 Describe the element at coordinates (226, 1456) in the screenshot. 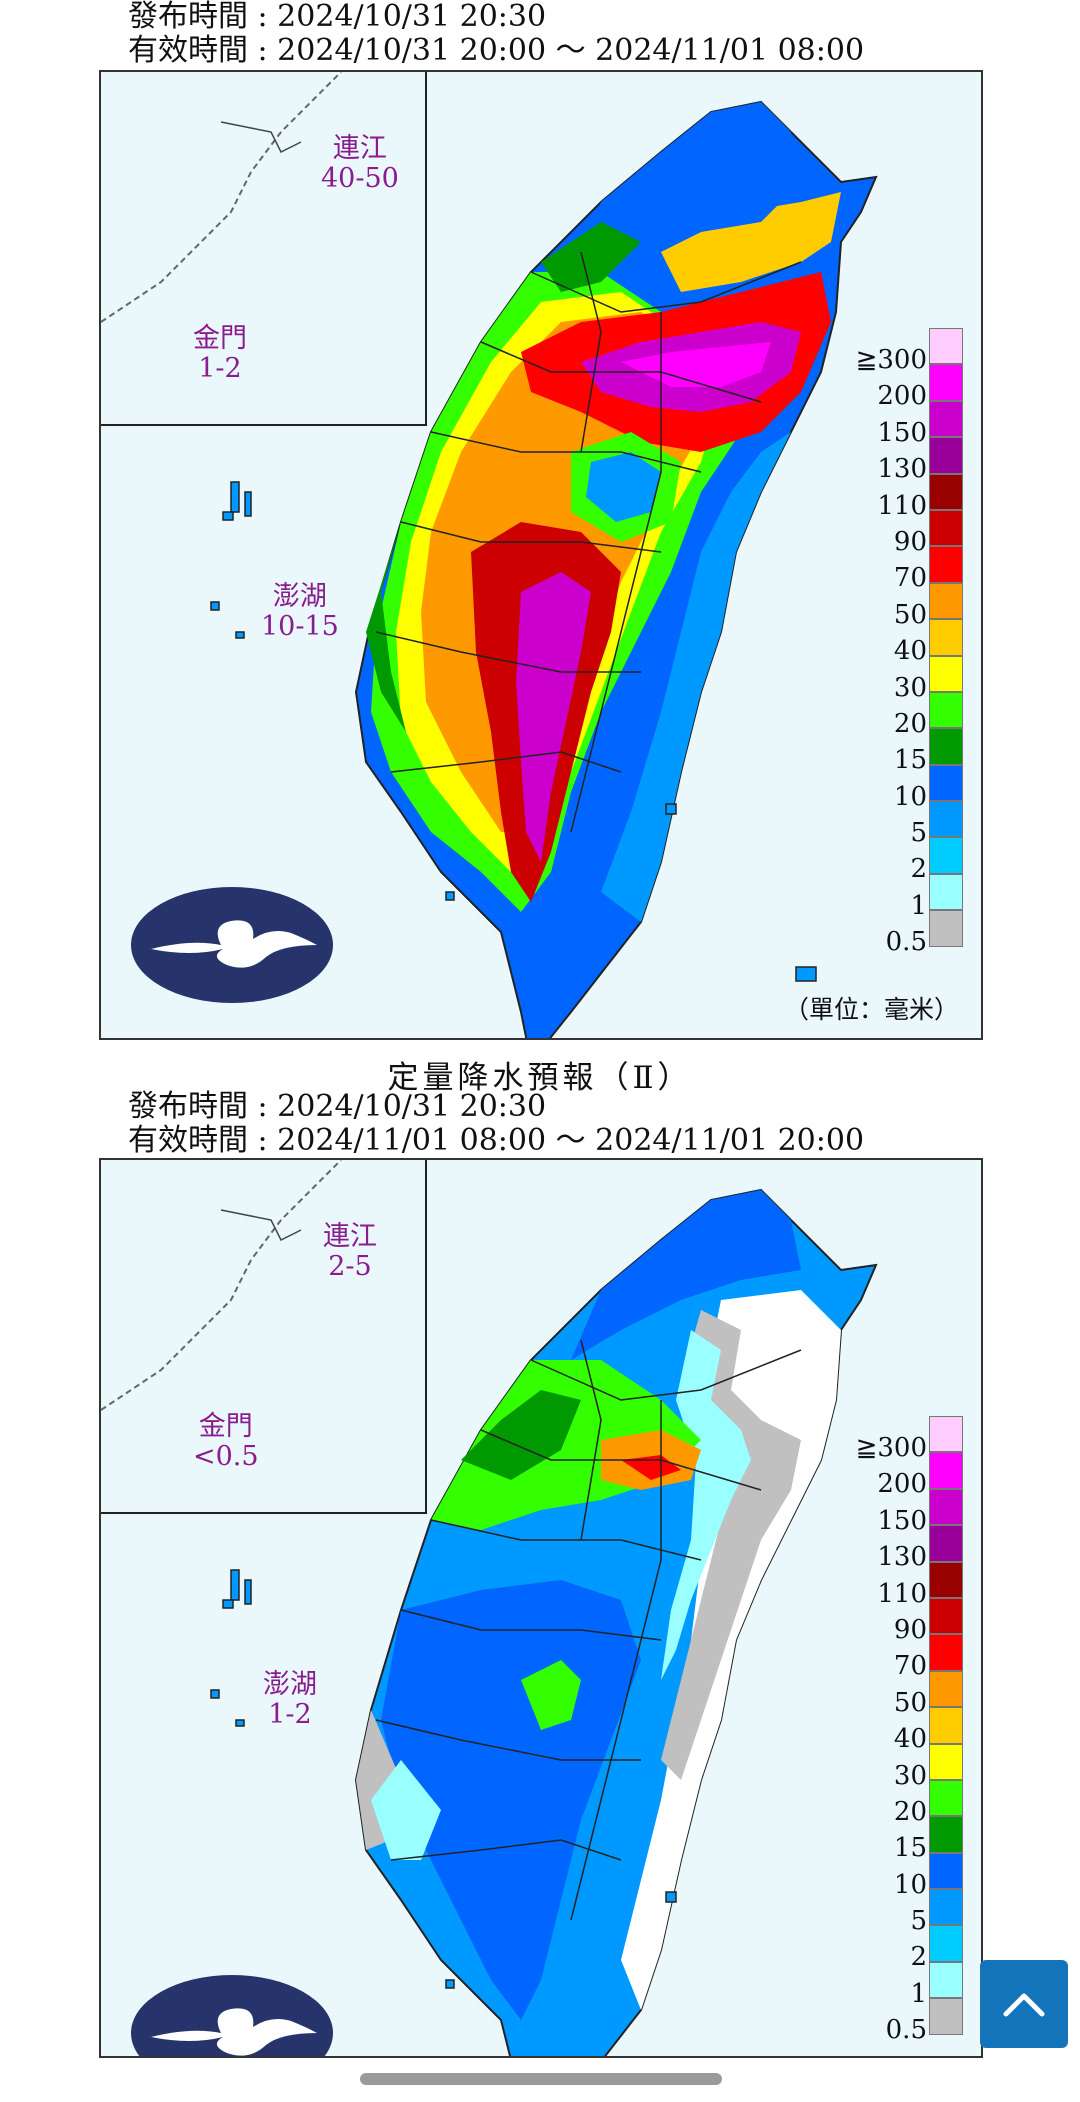

I see `kinmen-value-2: <0.5` at that location.